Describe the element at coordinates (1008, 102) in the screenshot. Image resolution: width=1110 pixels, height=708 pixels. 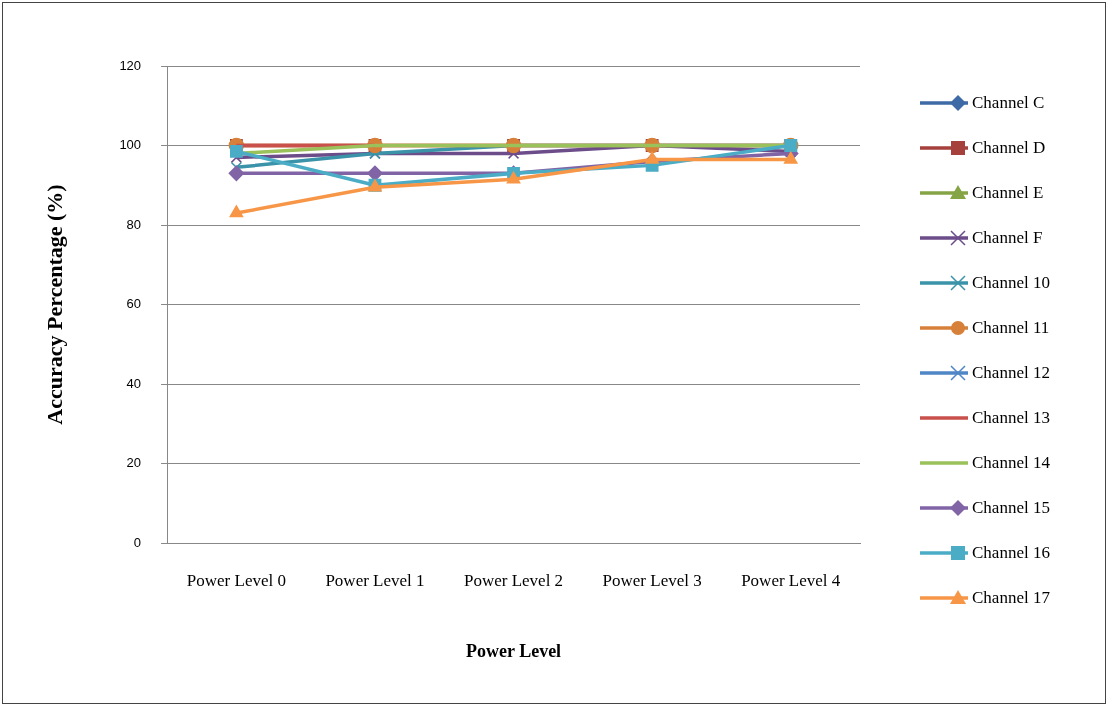
I see `legend-label: Channel C` at that location.